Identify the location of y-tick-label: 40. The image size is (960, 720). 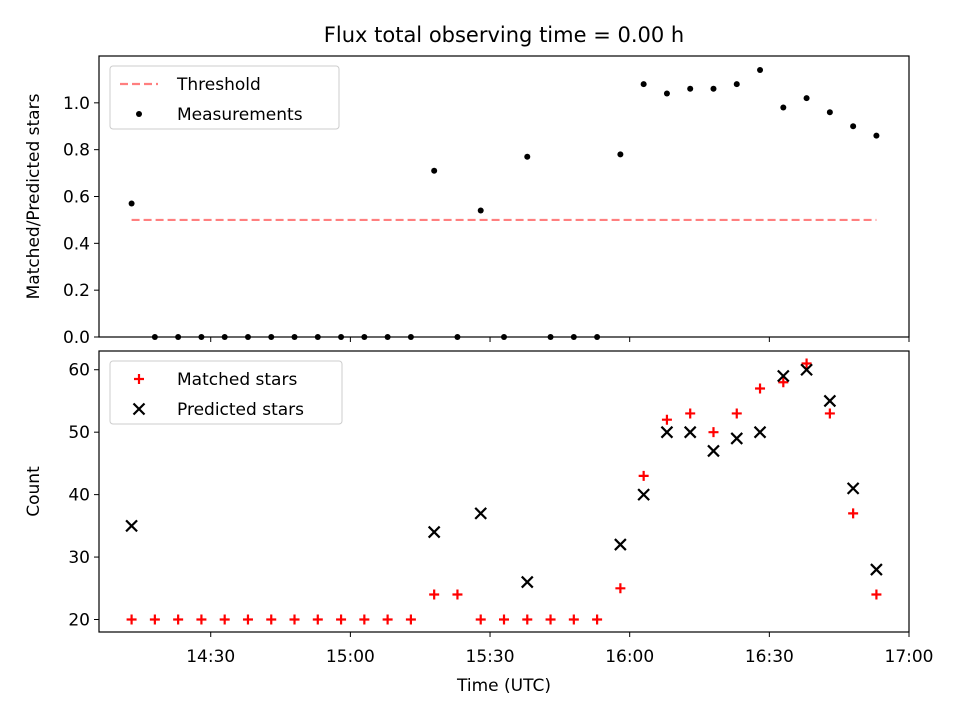
(79, 496).